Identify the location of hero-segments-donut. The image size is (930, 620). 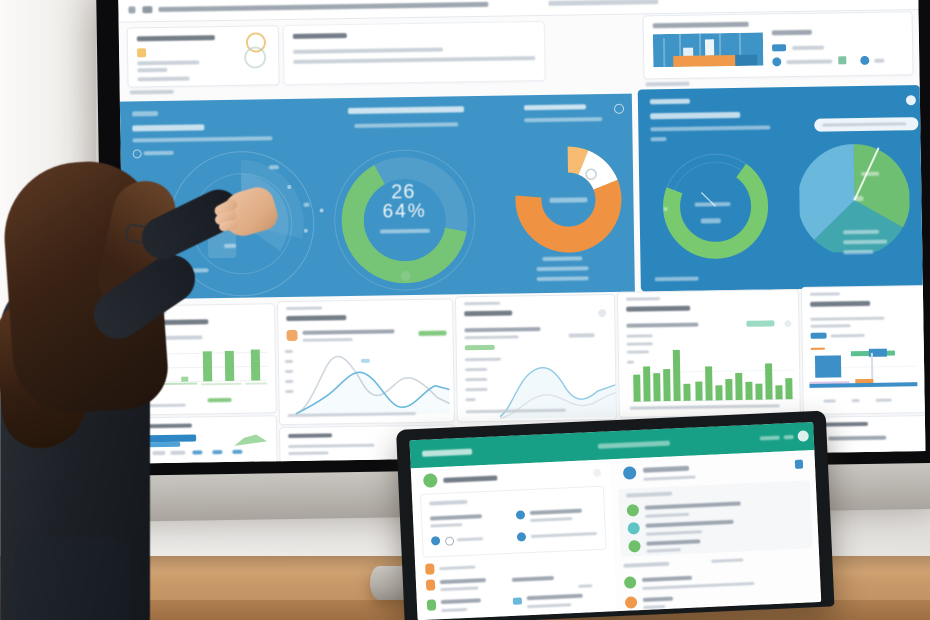
(568, 199).